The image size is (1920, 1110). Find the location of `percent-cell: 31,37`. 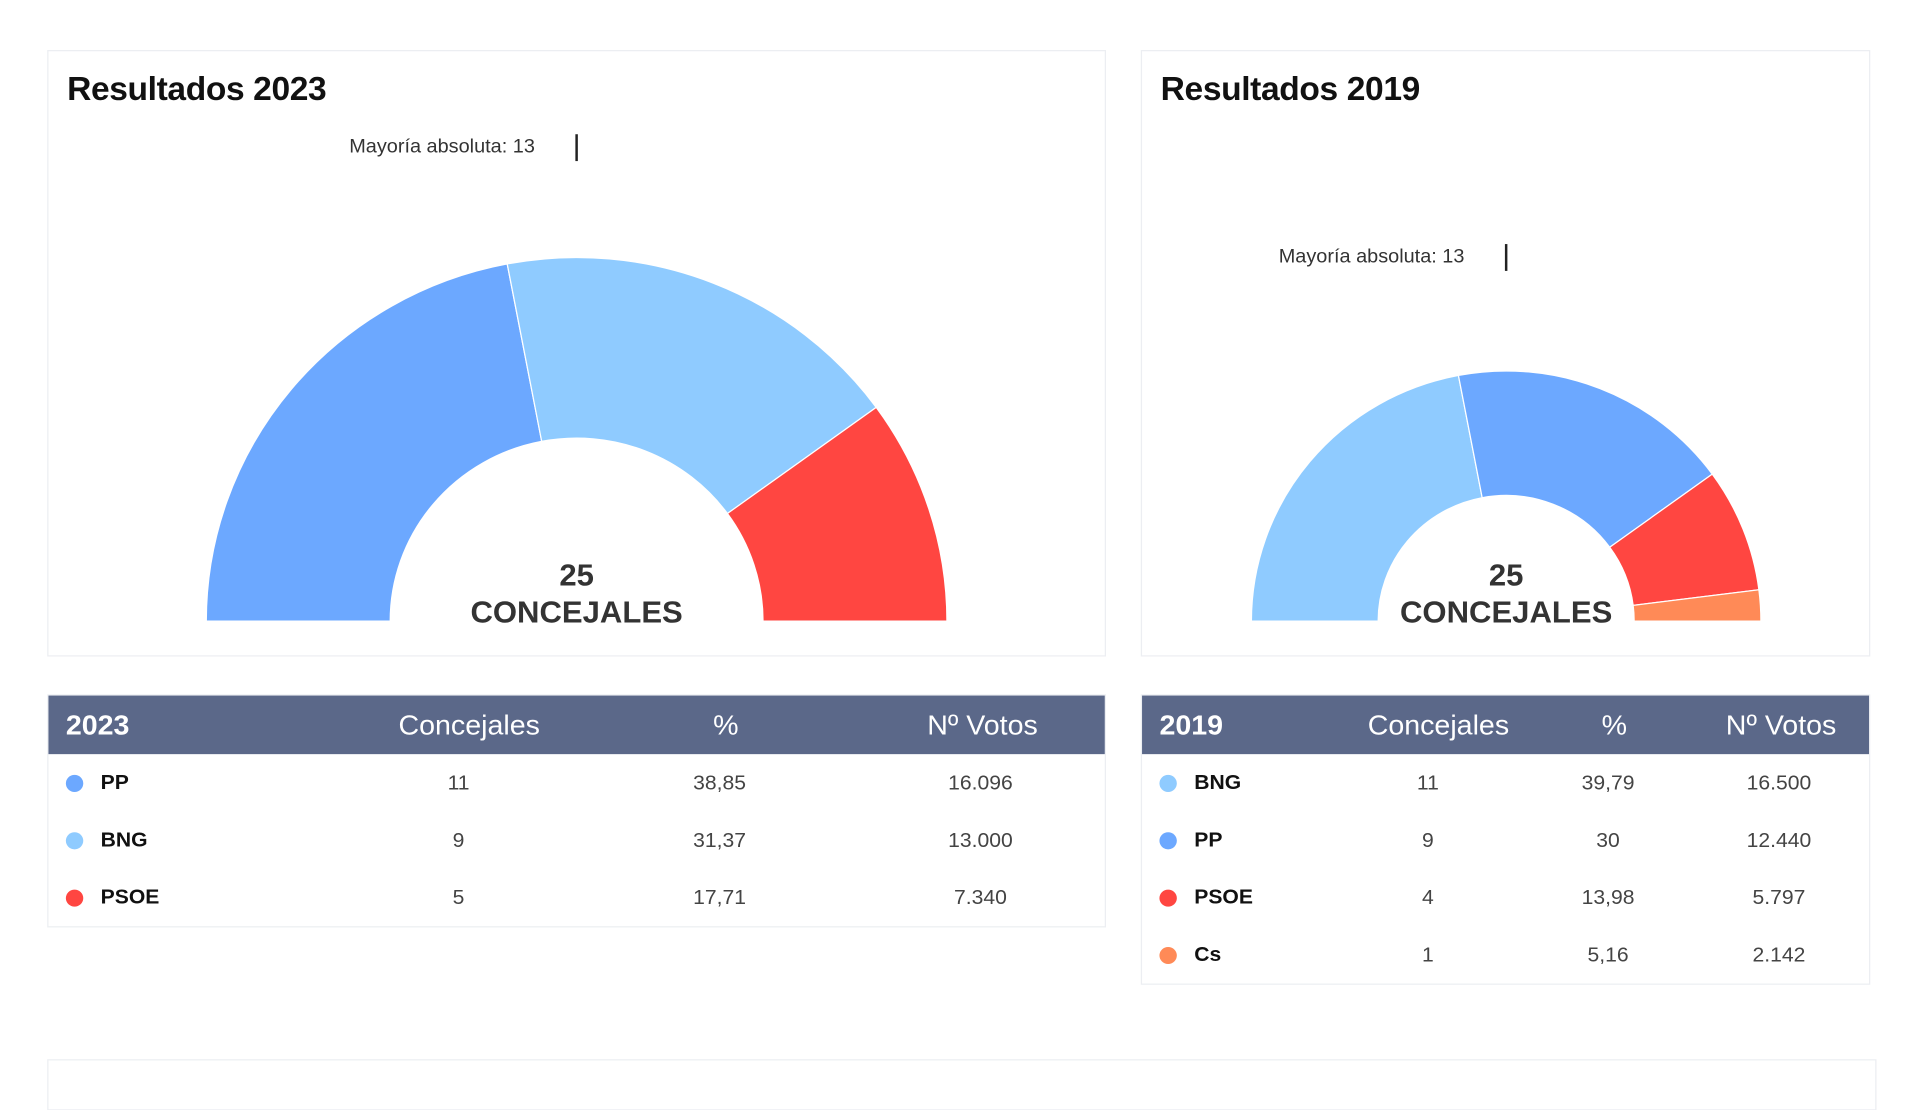

percent-cell: 31,37 is located at coordinates (719, 839).